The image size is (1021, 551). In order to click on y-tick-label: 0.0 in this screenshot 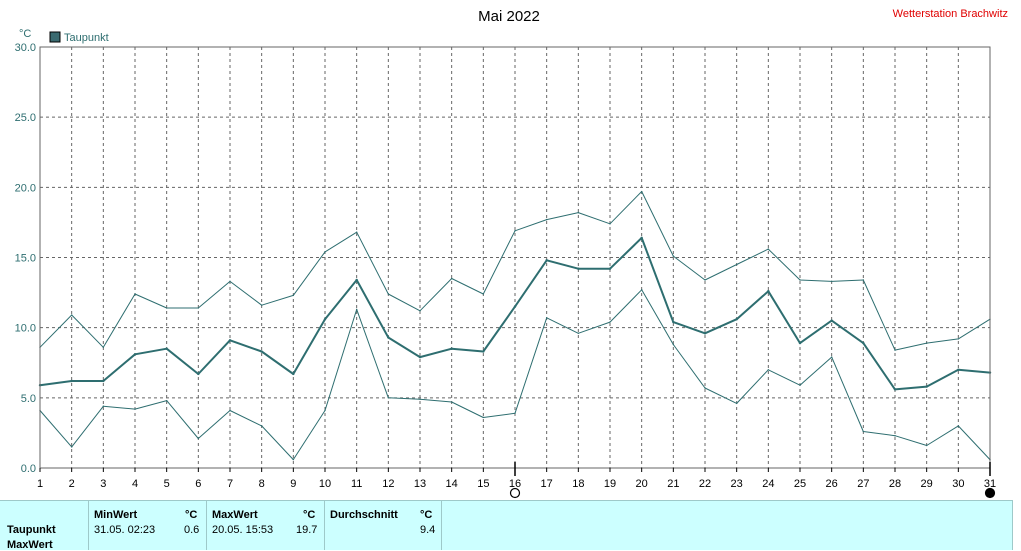, I will do `click(28, 469)`.